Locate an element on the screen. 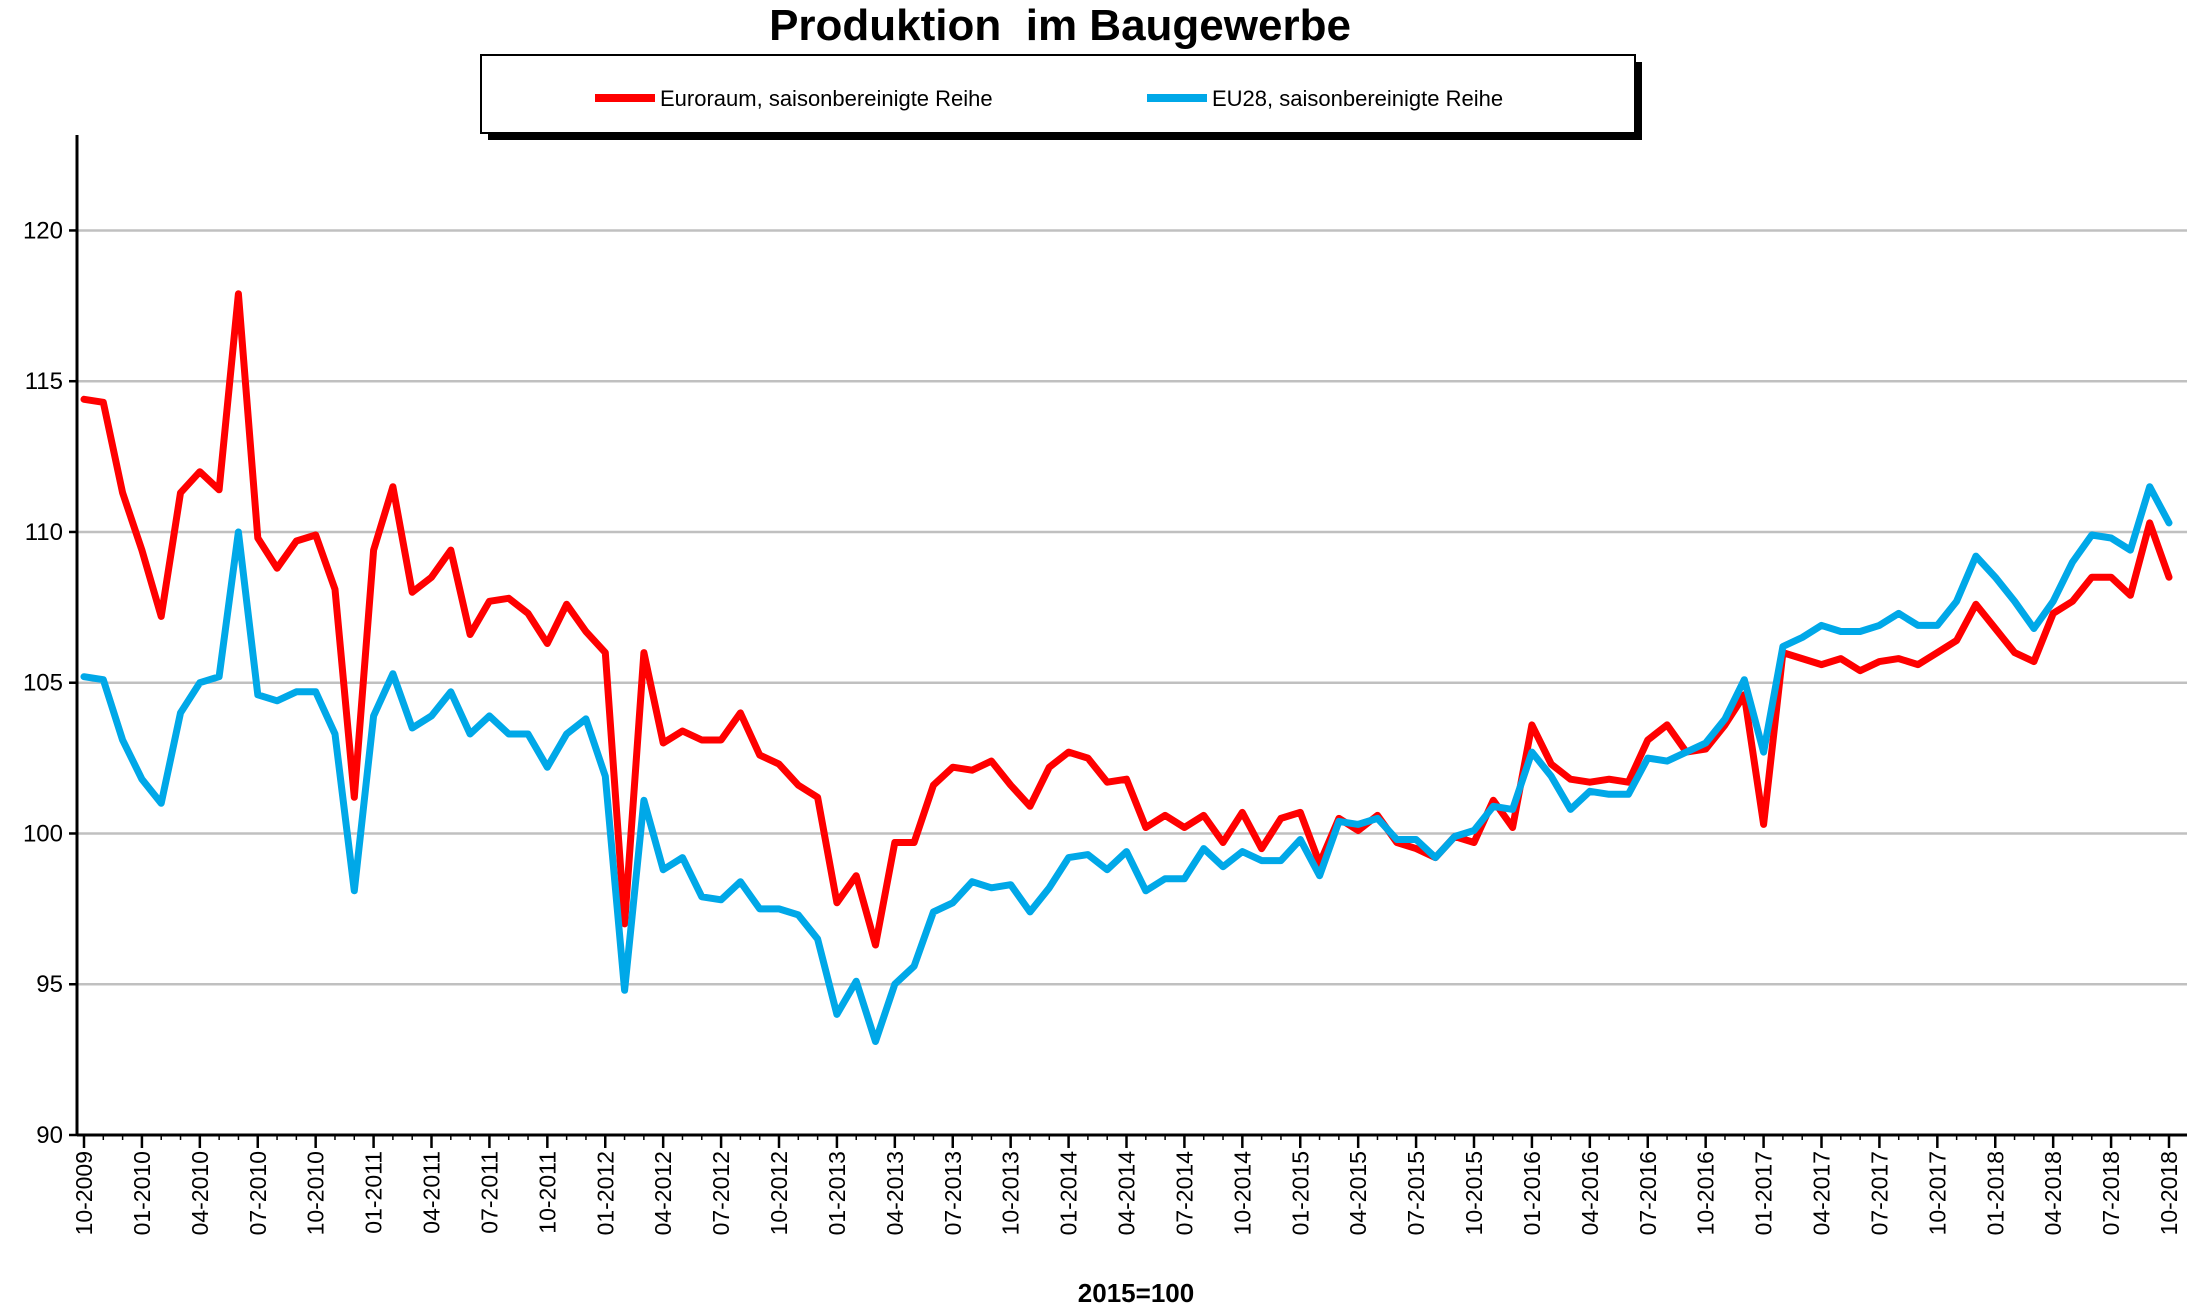 This screenshot has width=2187, height=1316. x-tick-label: 10-2012 is located at coordinates (779, 1193).